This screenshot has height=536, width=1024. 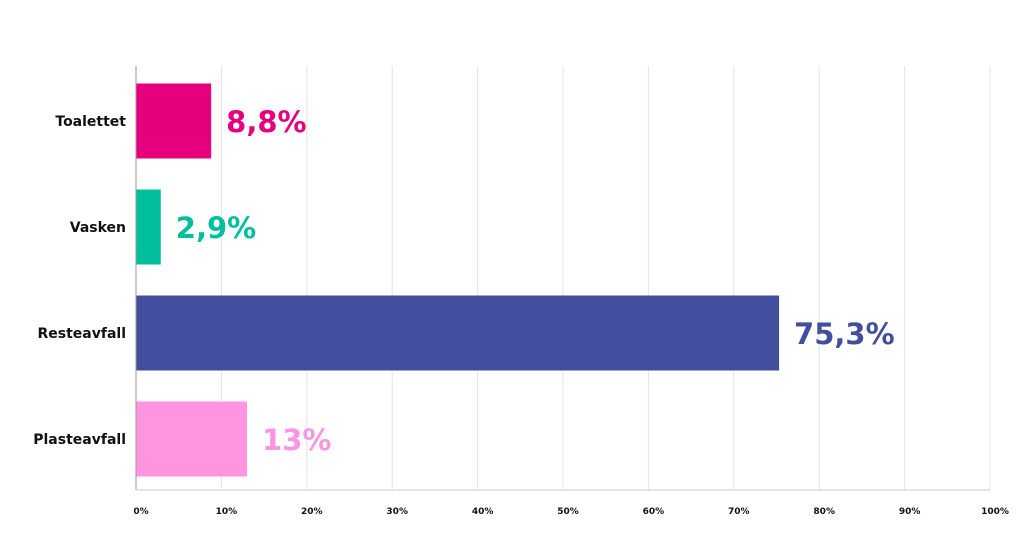 What do you see at coordinates (79, 440) in the screenshot?
I see `category-label: Plasteavfall` at bounding box center [79, 440].